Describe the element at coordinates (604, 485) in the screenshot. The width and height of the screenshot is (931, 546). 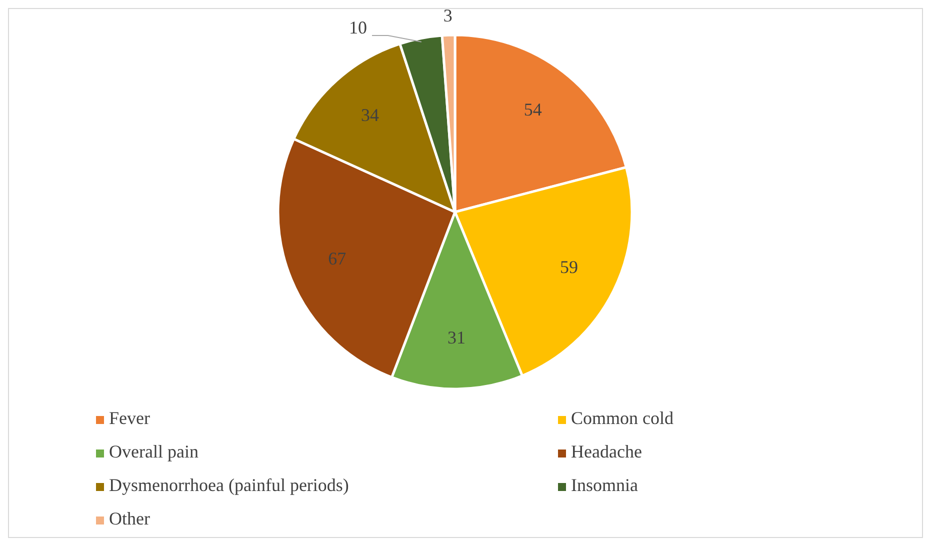
I see `legend-label: Insomnia` at that location.